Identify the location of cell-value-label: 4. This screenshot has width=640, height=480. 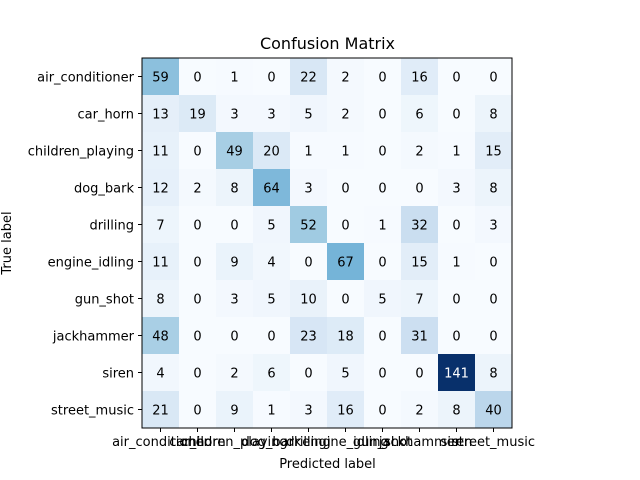
(160, 374).